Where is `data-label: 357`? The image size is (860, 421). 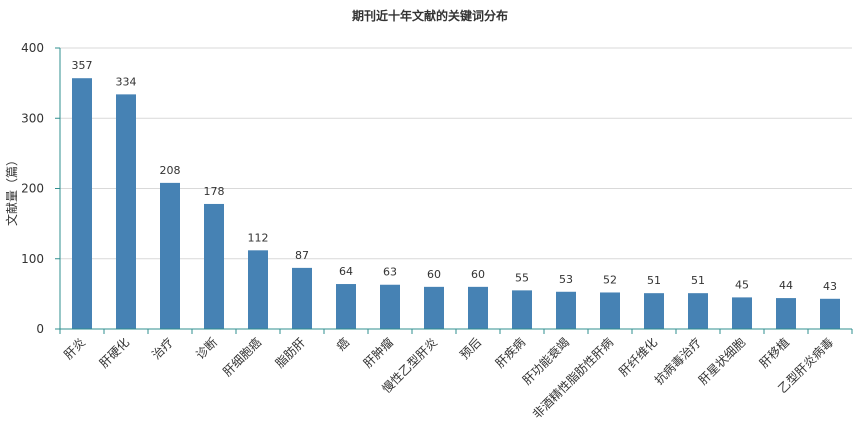 data-label: 357 is located at coordinates (82, 65).